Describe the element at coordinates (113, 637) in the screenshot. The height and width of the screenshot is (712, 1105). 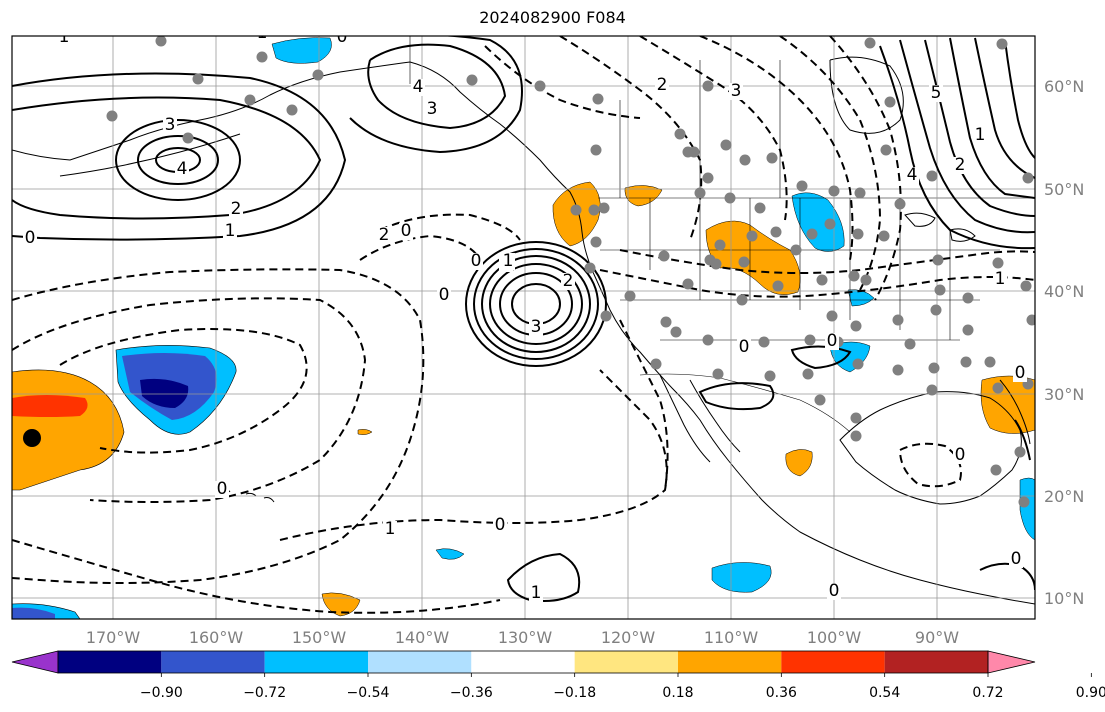
I see `lon-label: 170°W` at that location.